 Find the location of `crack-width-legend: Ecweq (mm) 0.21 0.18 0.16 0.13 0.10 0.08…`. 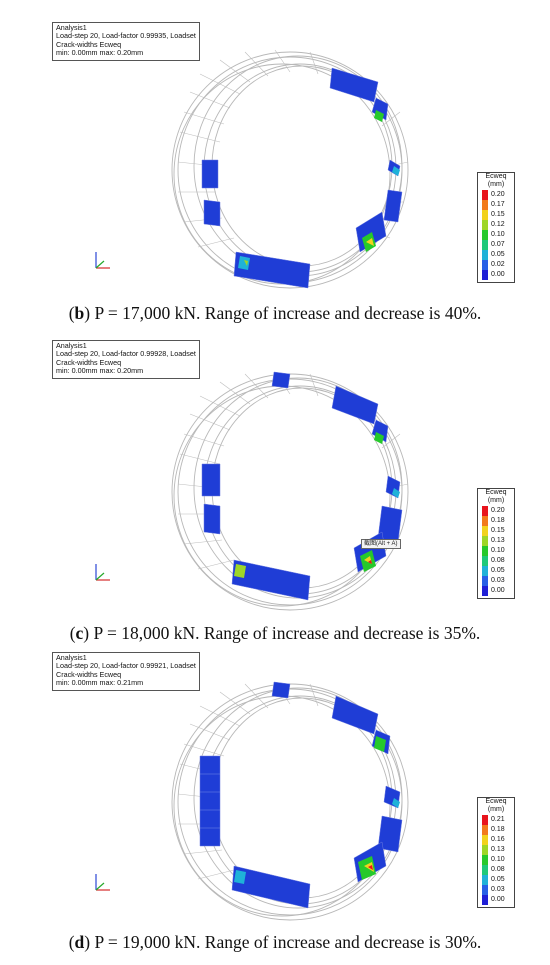

crack-width-legend: Ecweq (mm) 0.21 0.18 0.16 0.13 0.10 0.08… is located at coordinates (496, 852).